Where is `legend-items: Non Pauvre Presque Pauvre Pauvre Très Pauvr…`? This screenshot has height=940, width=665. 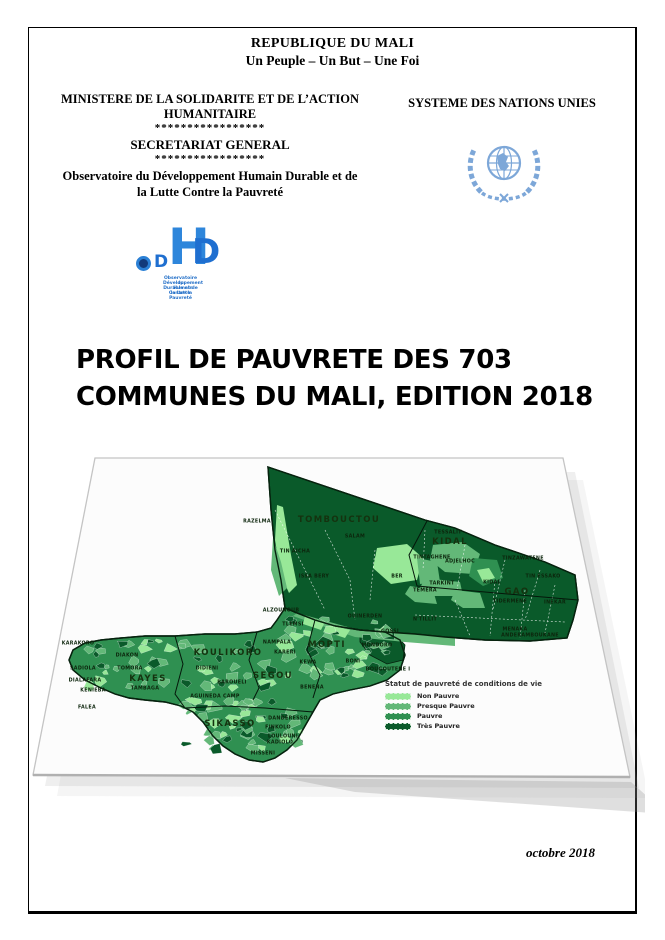 legend-items: Non Pauvre Presque Pauvre Pauvre Très Pauvr… is located at coordinates (477, 711).